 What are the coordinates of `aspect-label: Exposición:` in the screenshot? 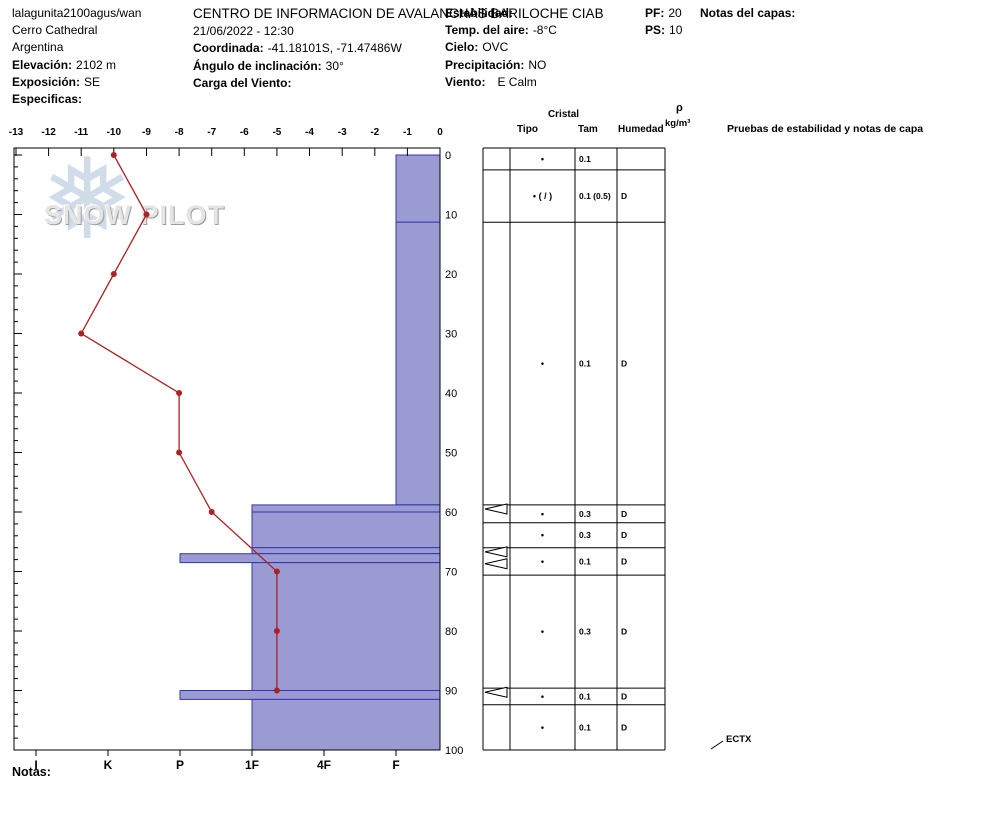 It's located at (46, 81).